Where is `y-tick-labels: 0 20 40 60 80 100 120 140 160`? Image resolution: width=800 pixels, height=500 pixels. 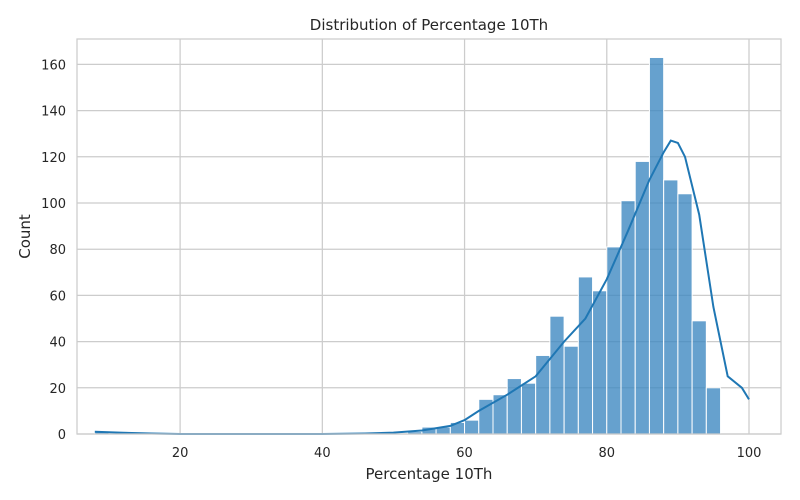 y-tick-labels: 0 20 40 60 80 100 120 140 160 is located at coordinates (53, 250).